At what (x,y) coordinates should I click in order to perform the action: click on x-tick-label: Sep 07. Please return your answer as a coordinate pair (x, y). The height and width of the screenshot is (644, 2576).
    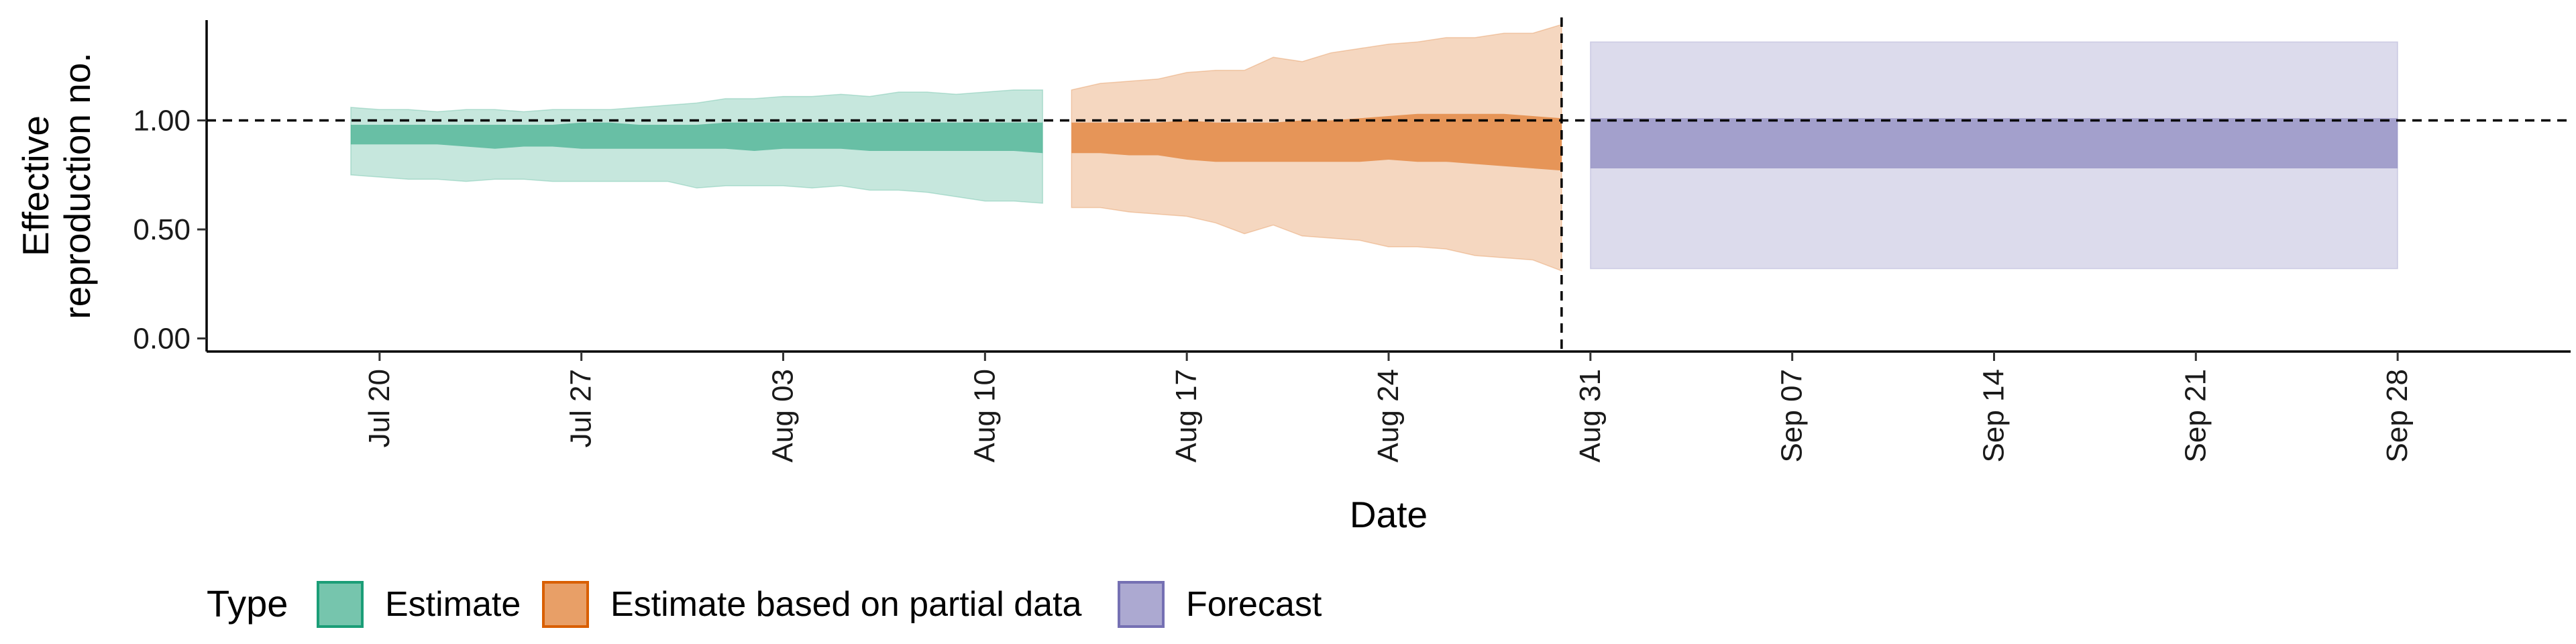
    Looking at the image, I should click on (1792, 415).